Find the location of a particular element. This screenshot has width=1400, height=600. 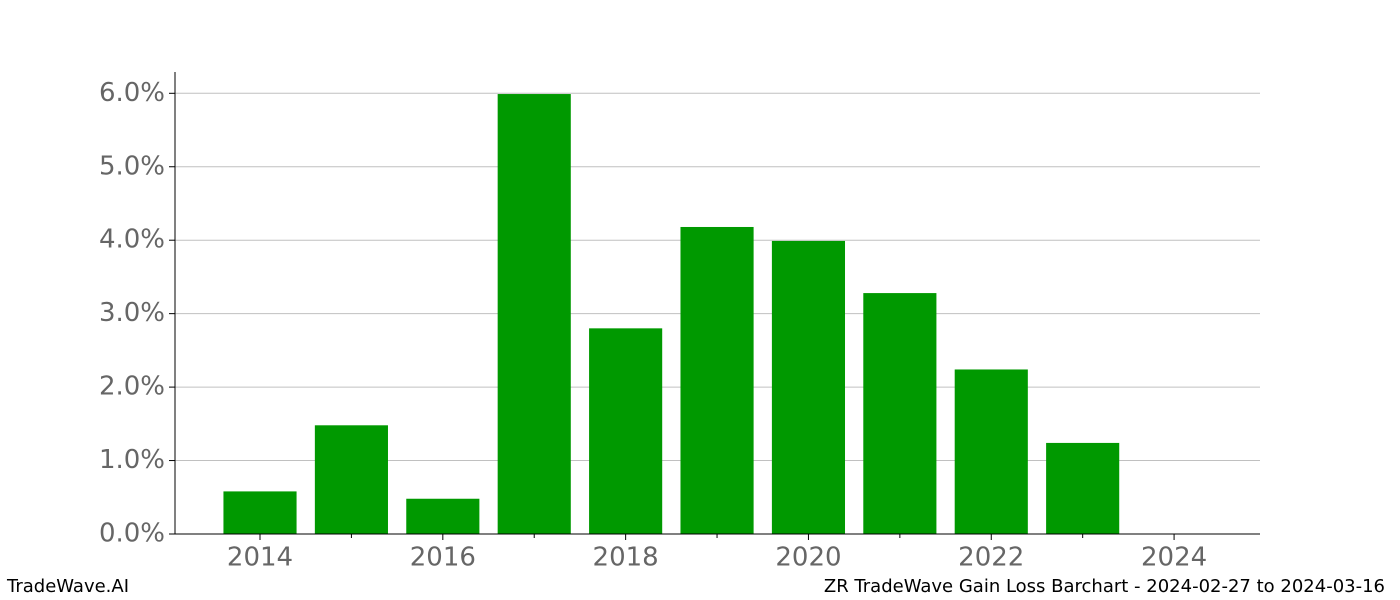

x-tick-label: 2022 is located at coordinates (991, 558).